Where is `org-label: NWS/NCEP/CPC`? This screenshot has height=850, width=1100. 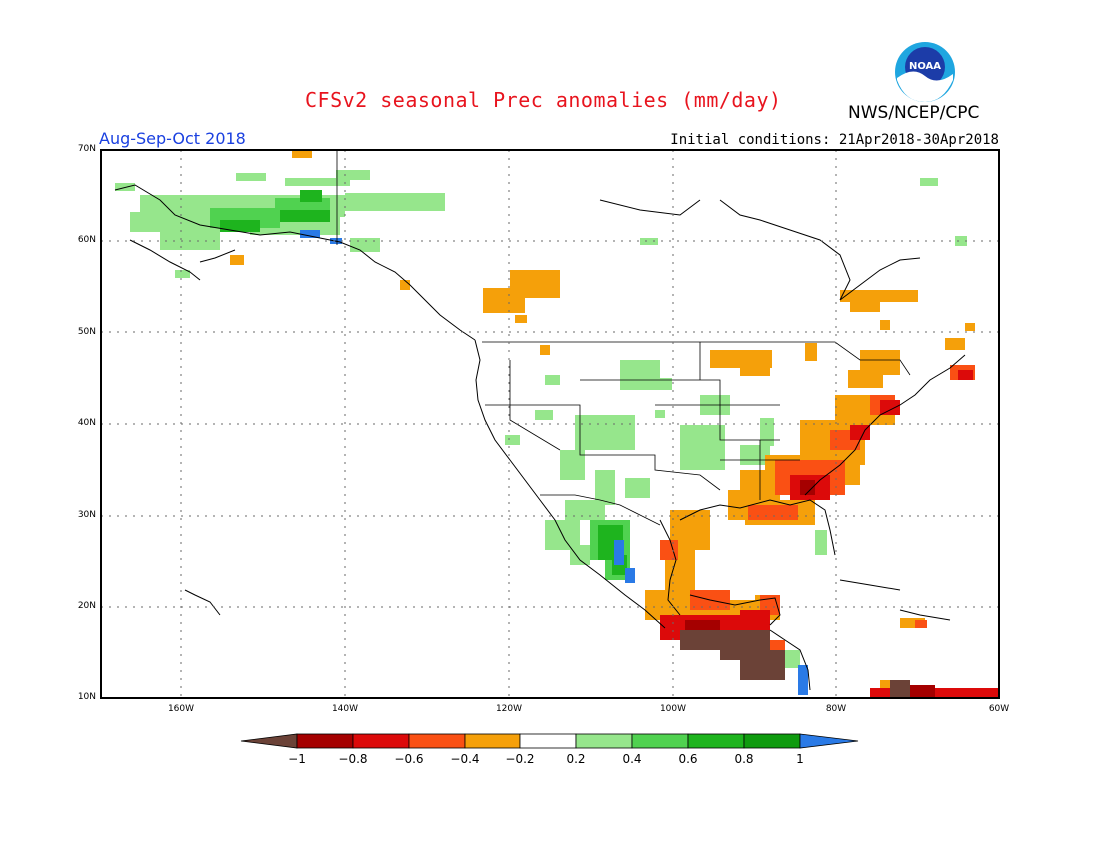 org-label: NWS/NCEP/CPC is located at coordinates (914, 113).